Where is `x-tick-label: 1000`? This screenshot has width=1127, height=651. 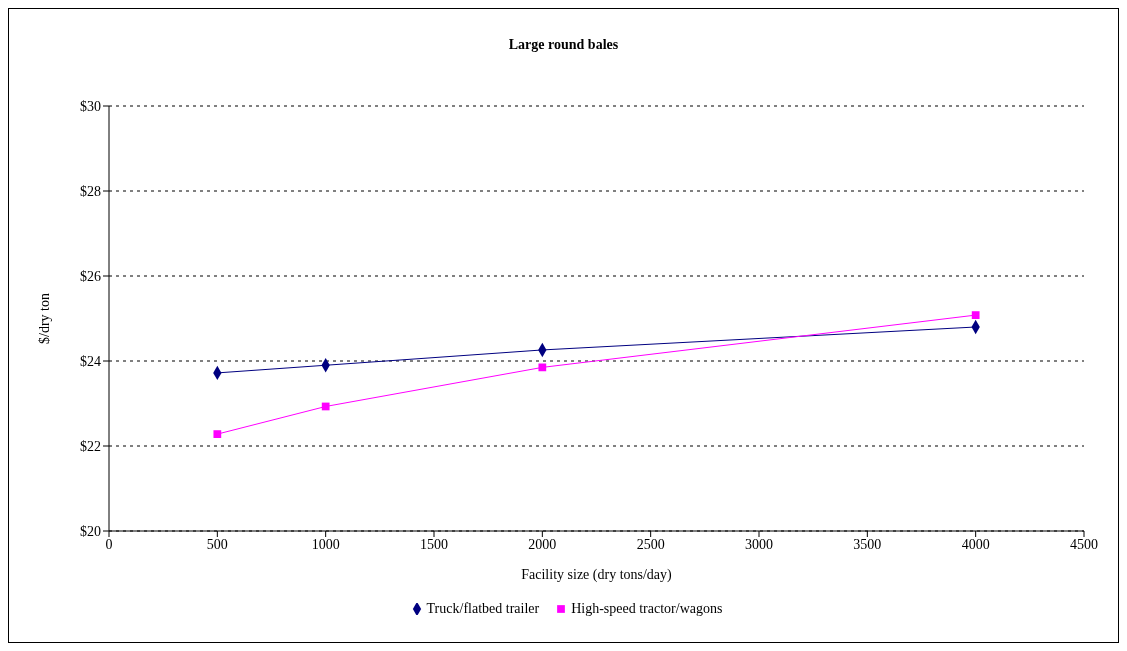
x-tick-label: 1000 is located at coordinates (325, 544).